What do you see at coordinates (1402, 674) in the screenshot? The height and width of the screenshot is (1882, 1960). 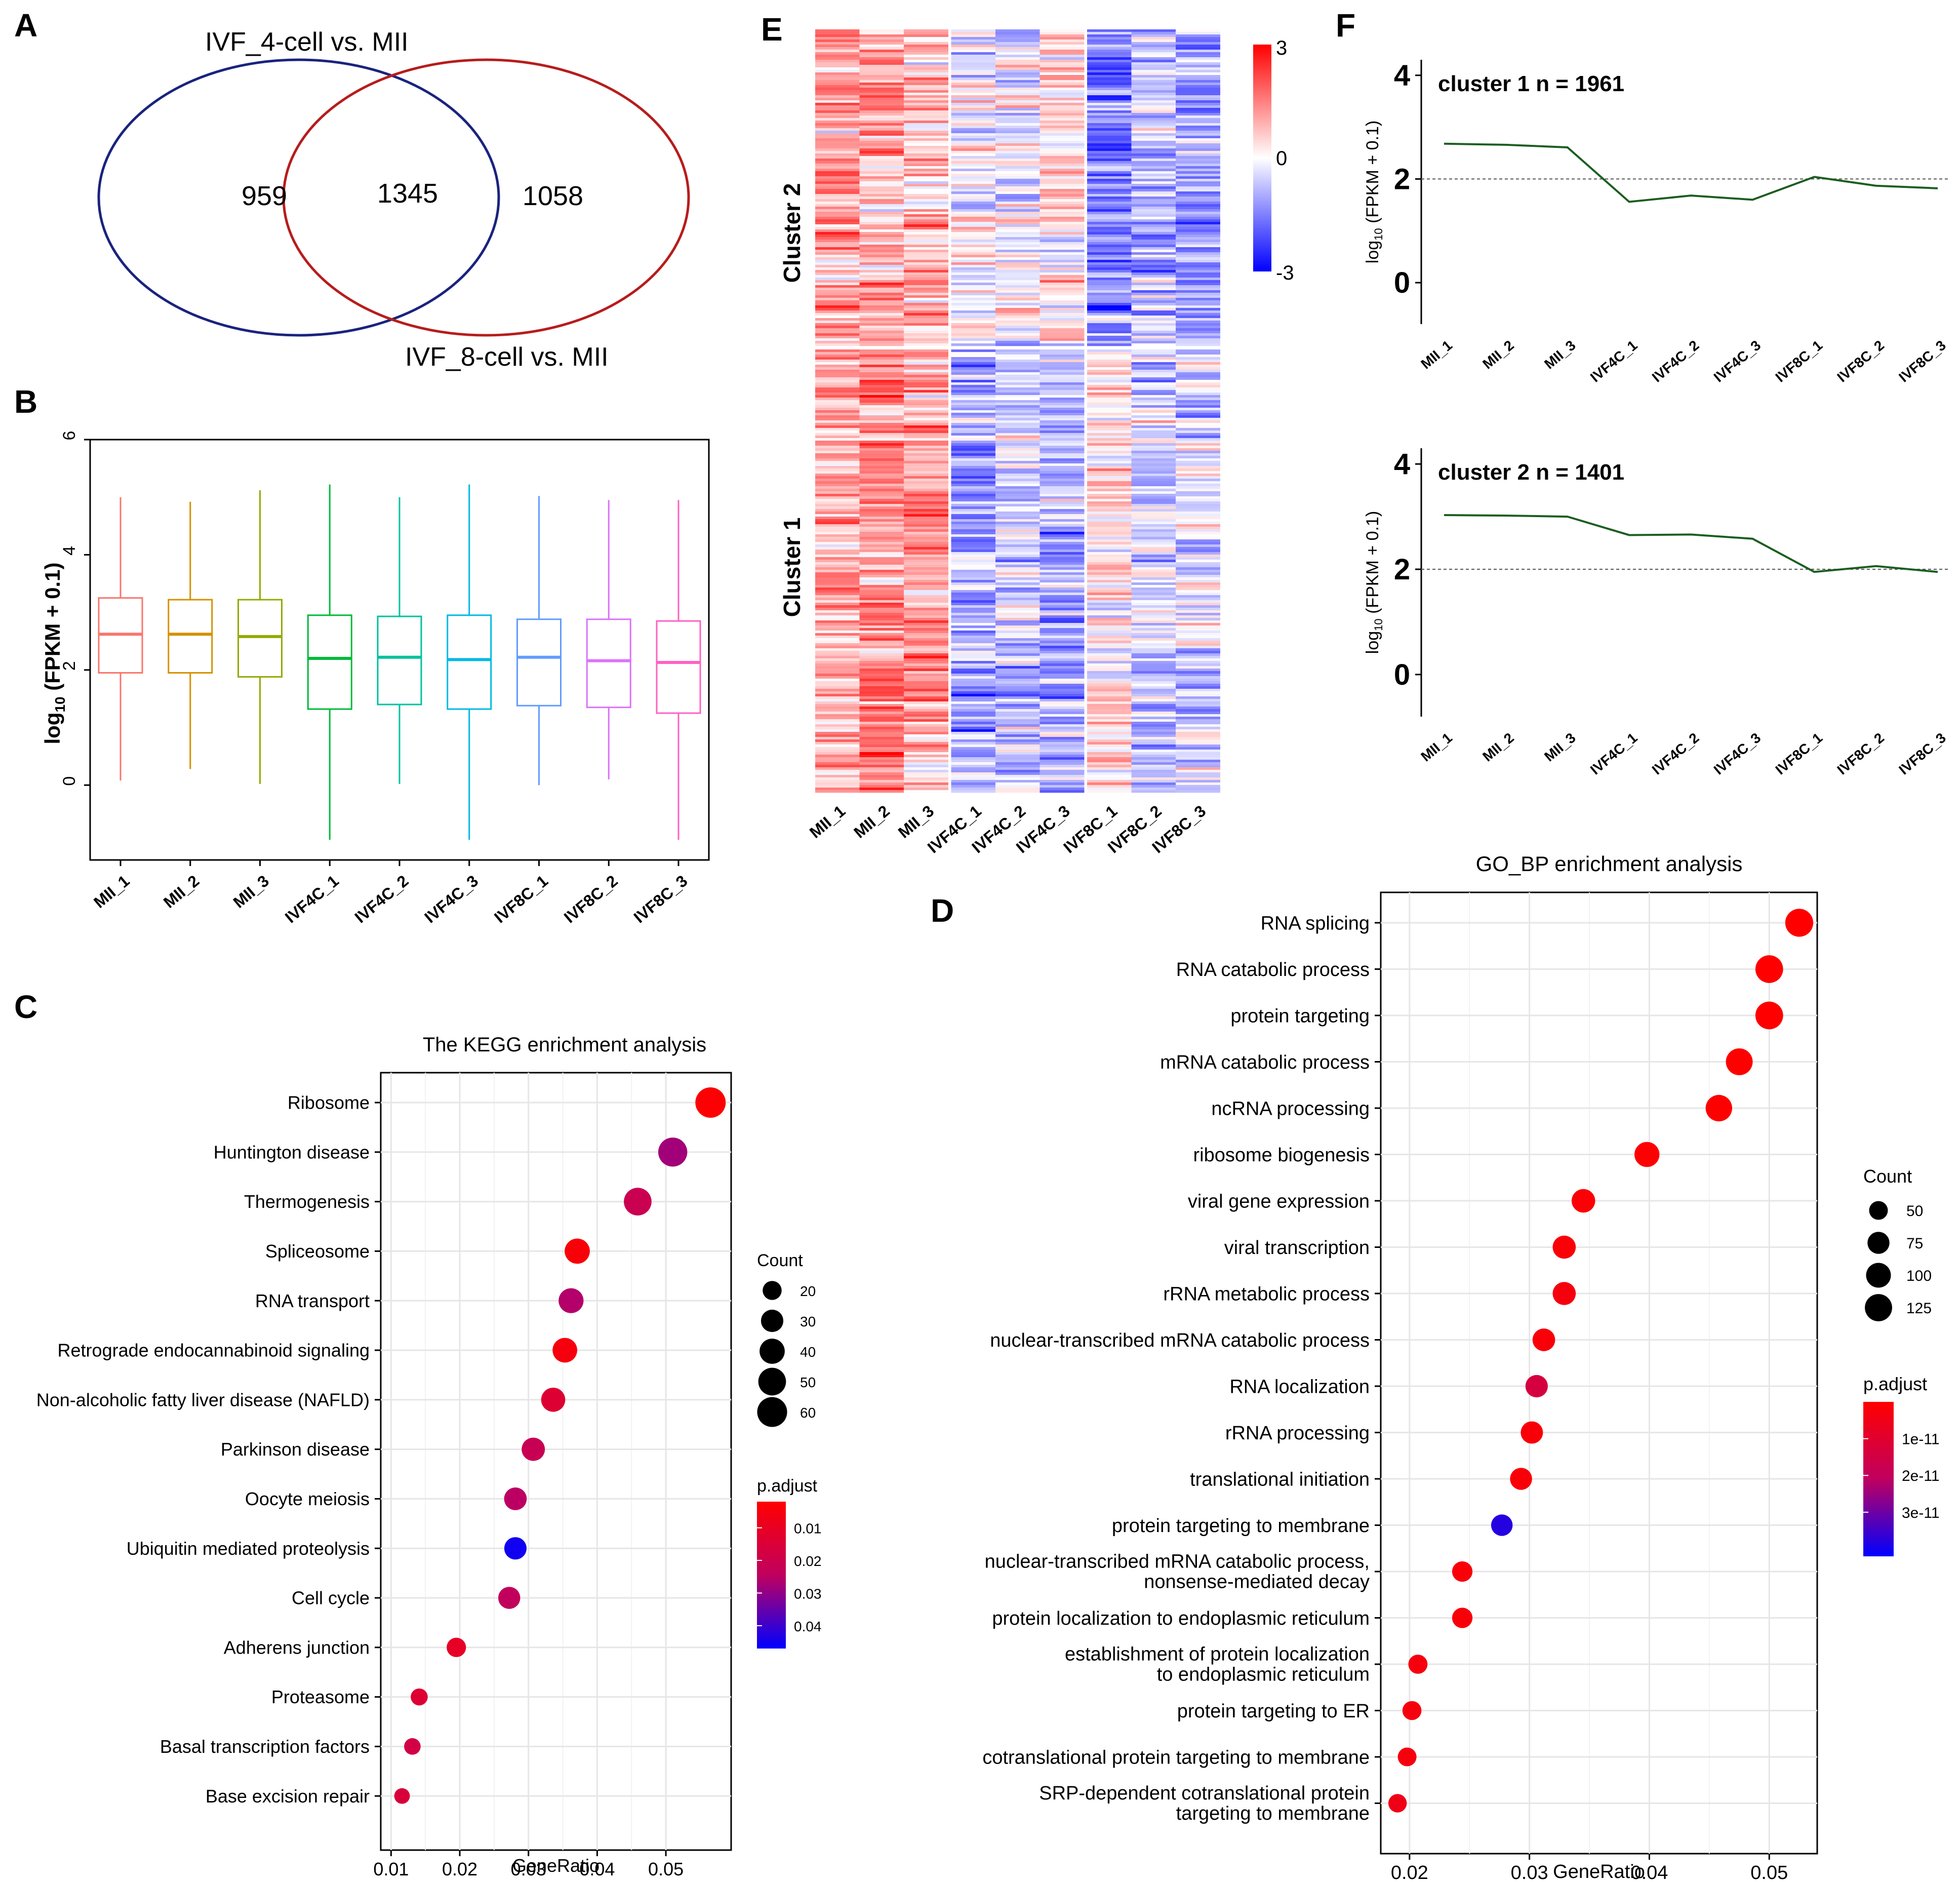 I see `line-chart-y-tick-label: 0` at bounding box center [1402, 674].